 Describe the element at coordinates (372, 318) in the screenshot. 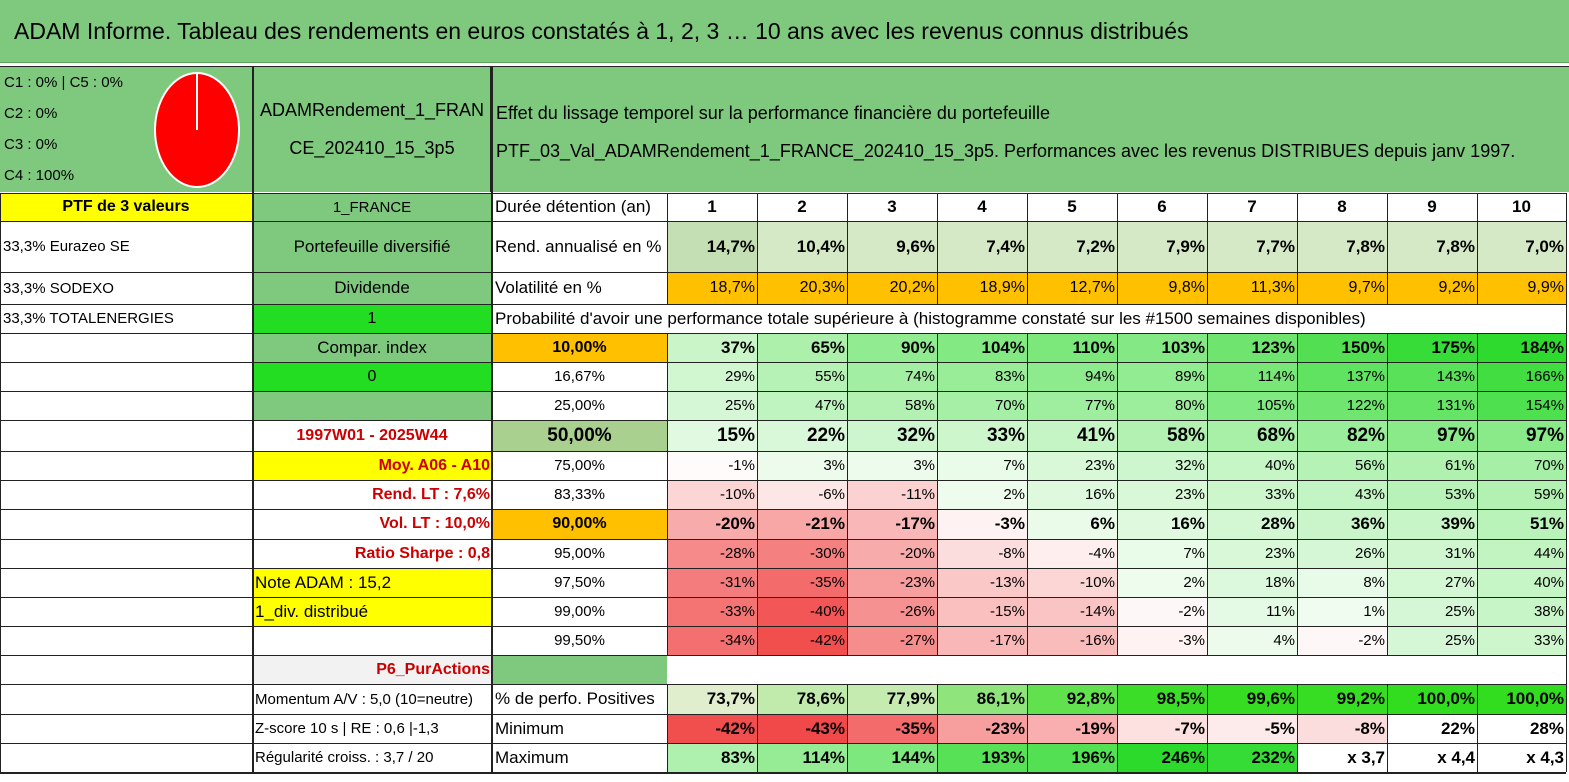

I see `dividend-flag: 1` at that location.